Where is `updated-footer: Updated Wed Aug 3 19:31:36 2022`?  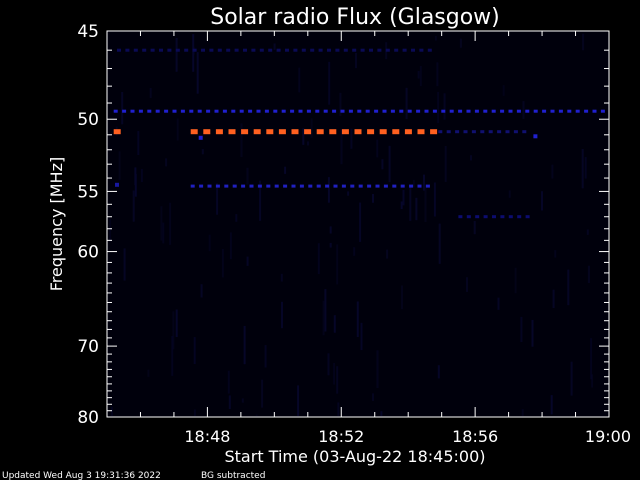 updated-footer: Updated Wed Aug 3 19:31:36 2022 is located at coordinates (81, 475).